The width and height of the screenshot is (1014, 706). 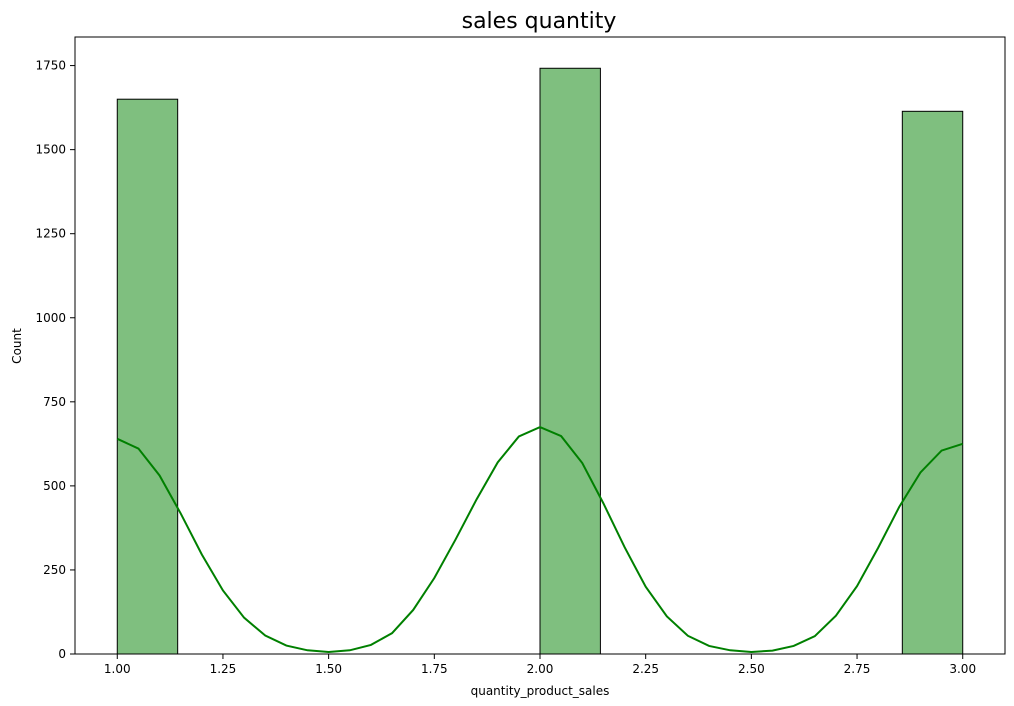 What do you see at coordinates (857, 669) in the screenshot?
I see `x-tick-label: 2.75` at bounding box center [857, 669].